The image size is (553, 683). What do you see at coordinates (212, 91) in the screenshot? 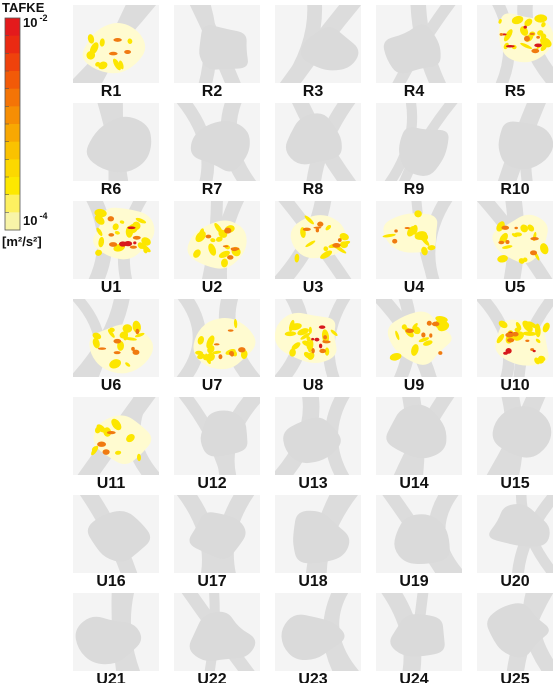
I see `panel-label: R2` at bounding box center [212, 91].